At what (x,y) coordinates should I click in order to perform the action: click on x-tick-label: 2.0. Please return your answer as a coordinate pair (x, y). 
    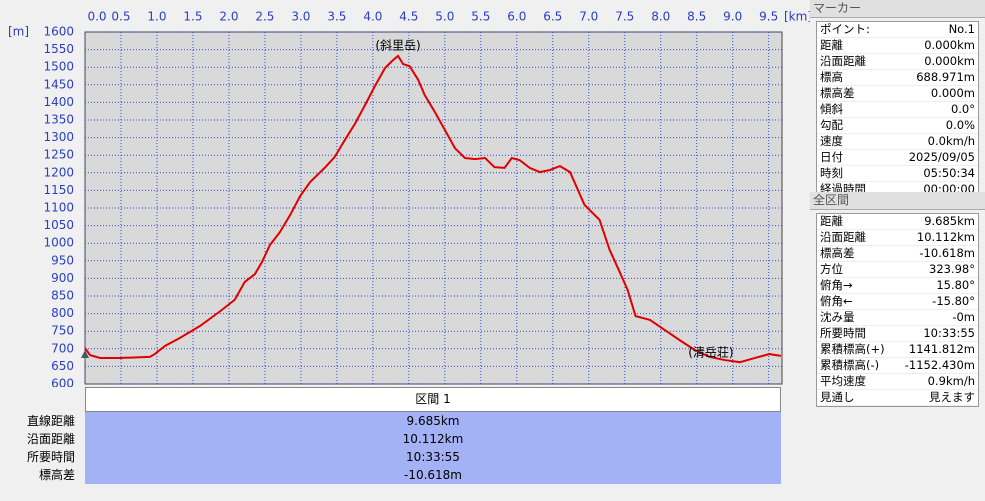
    Looking at the image, I should click on (228, 17).